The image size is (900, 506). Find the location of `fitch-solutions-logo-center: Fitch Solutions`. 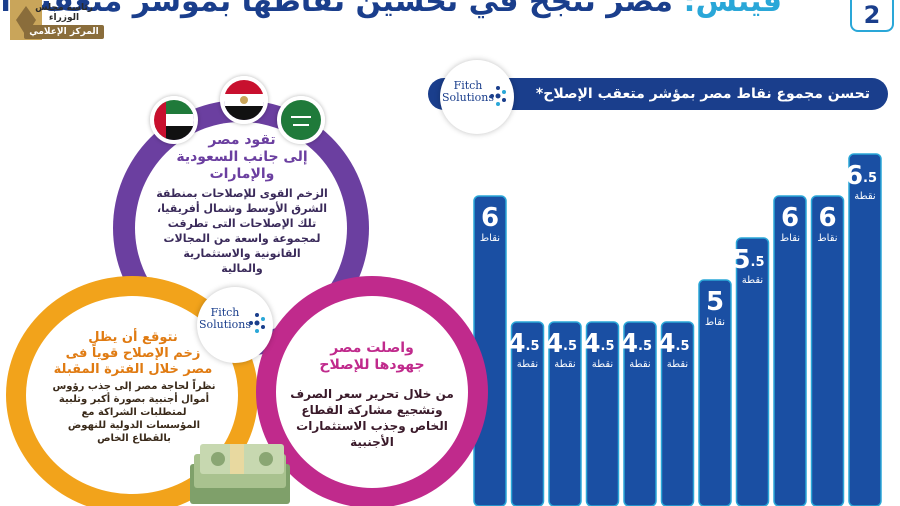

fitch-solutions-logo-center: Fitch Solutions is located at coordinates (235, 325).